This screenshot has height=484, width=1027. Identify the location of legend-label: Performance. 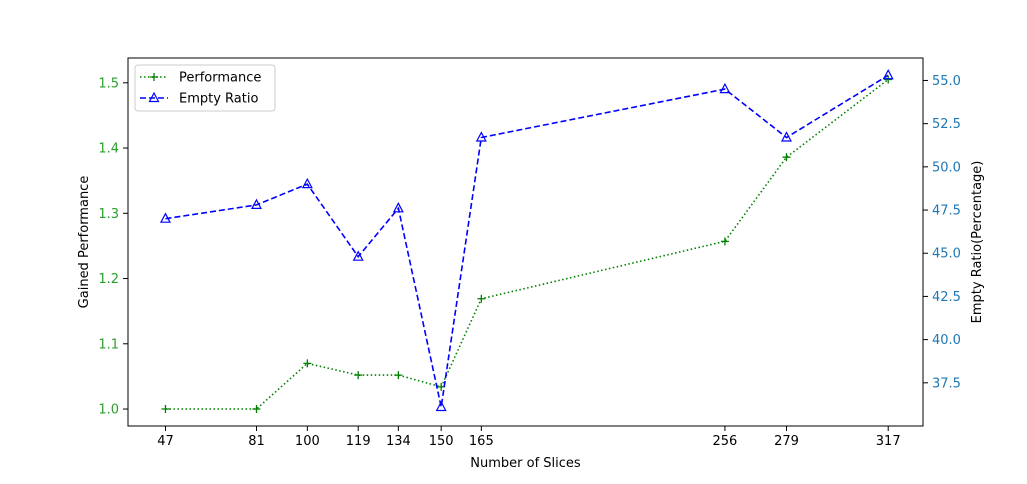
(220, 78).